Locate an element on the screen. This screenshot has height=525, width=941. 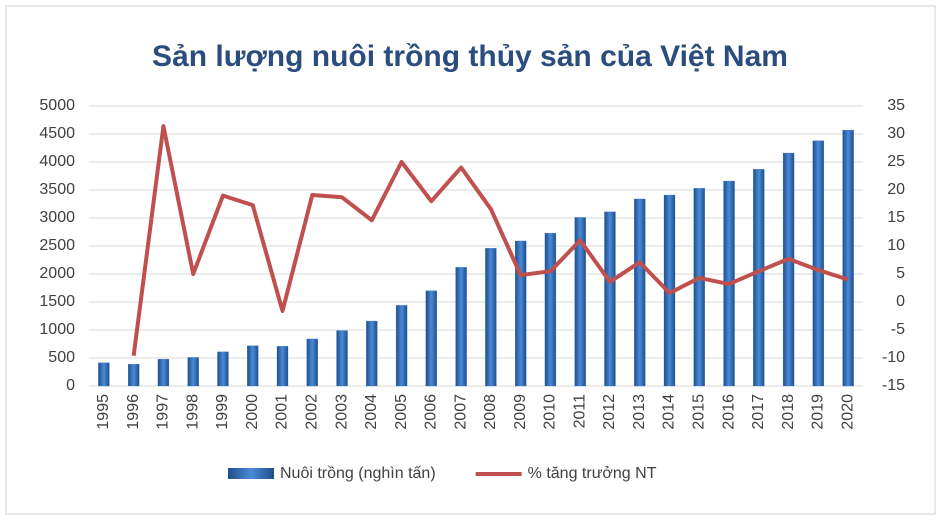
y2-tick-label: -10 is located at coordinates (893, 357).